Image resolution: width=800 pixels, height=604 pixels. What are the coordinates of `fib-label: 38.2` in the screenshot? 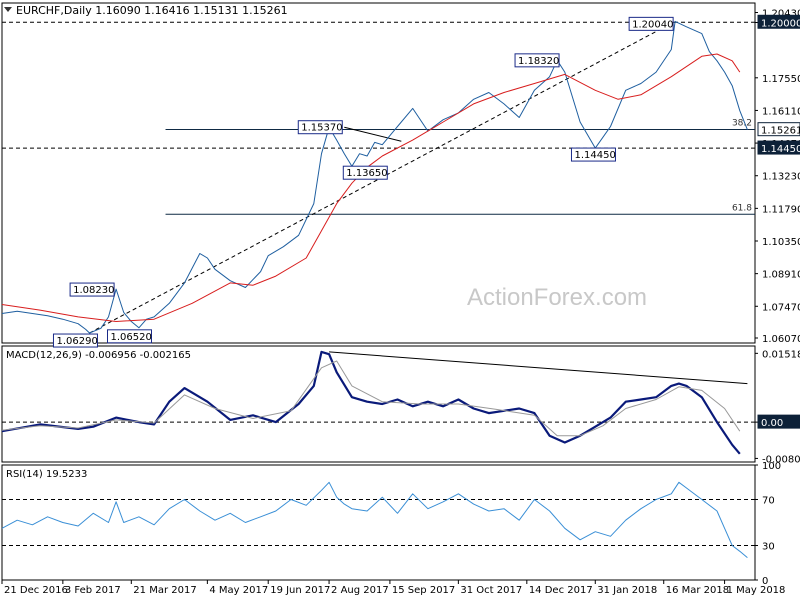 It's located at (742, 123).